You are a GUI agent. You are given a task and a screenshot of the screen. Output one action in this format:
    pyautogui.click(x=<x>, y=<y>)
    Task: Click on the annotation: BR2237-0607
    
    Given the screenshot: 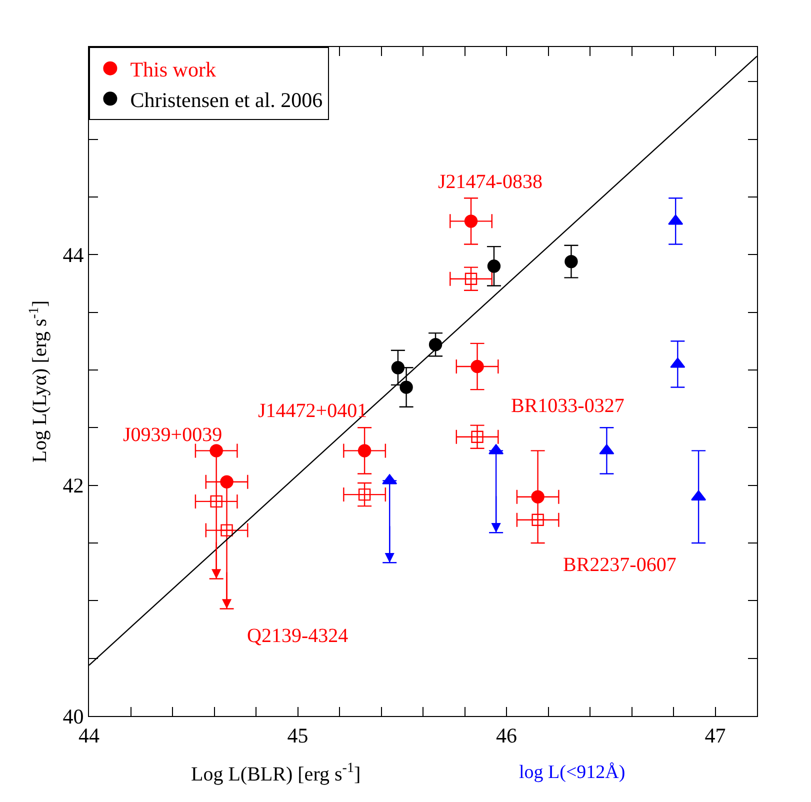 What is the action you would take?
    pyautogui.click(x=619, y=565)
    